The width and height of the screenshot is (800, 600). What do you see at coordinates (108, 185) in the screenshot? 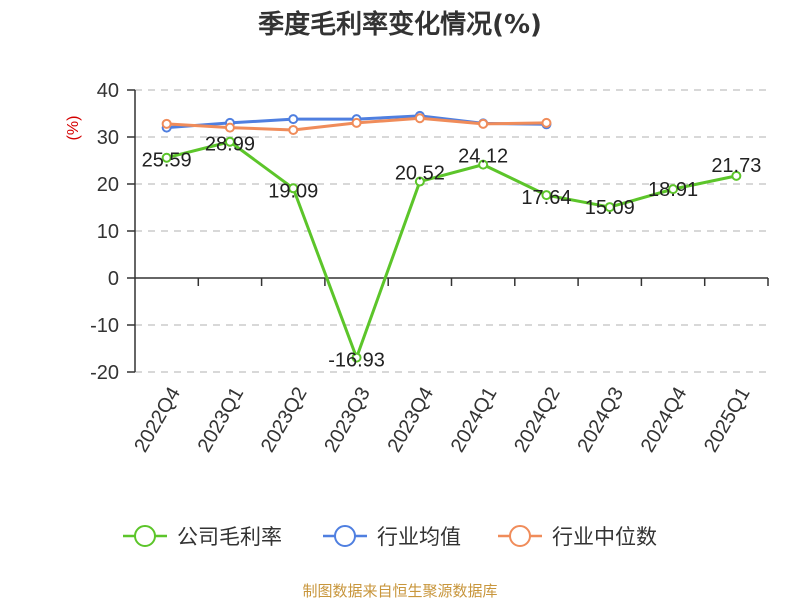
I see `y-tick-label: 20` at bounding box center [108, 185].